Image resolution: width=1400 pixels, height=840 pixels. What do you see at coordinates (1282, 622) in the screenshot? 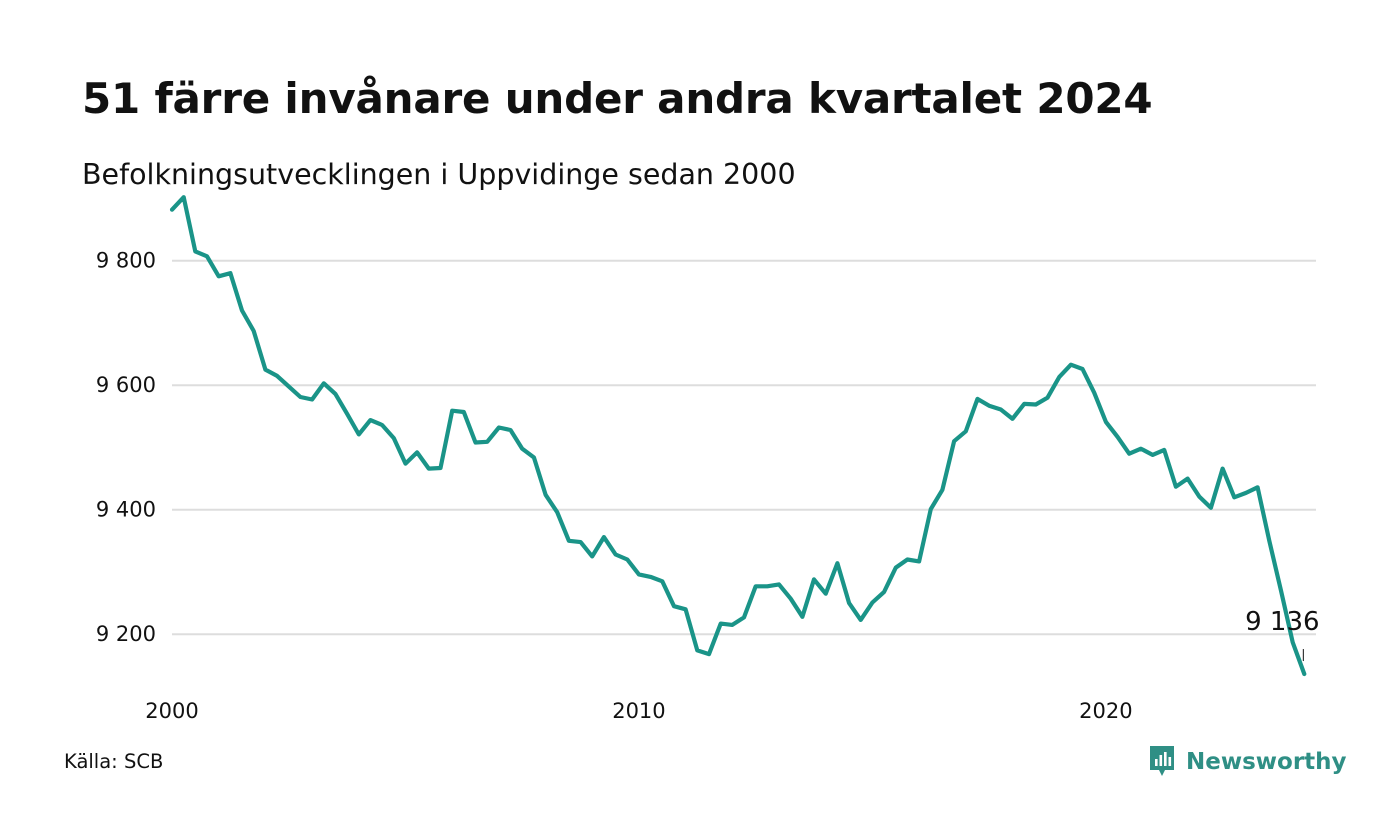
I see `end-value-label: 9 136` at bounding box center [1282, 622].